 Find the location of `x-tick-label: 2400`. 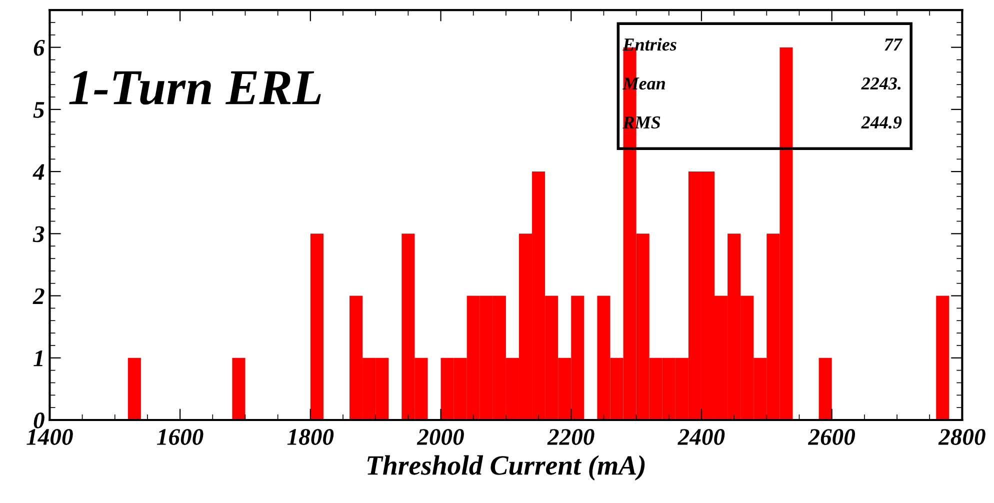

x-tick-label: 2400 is located at coordinates (701, 437).